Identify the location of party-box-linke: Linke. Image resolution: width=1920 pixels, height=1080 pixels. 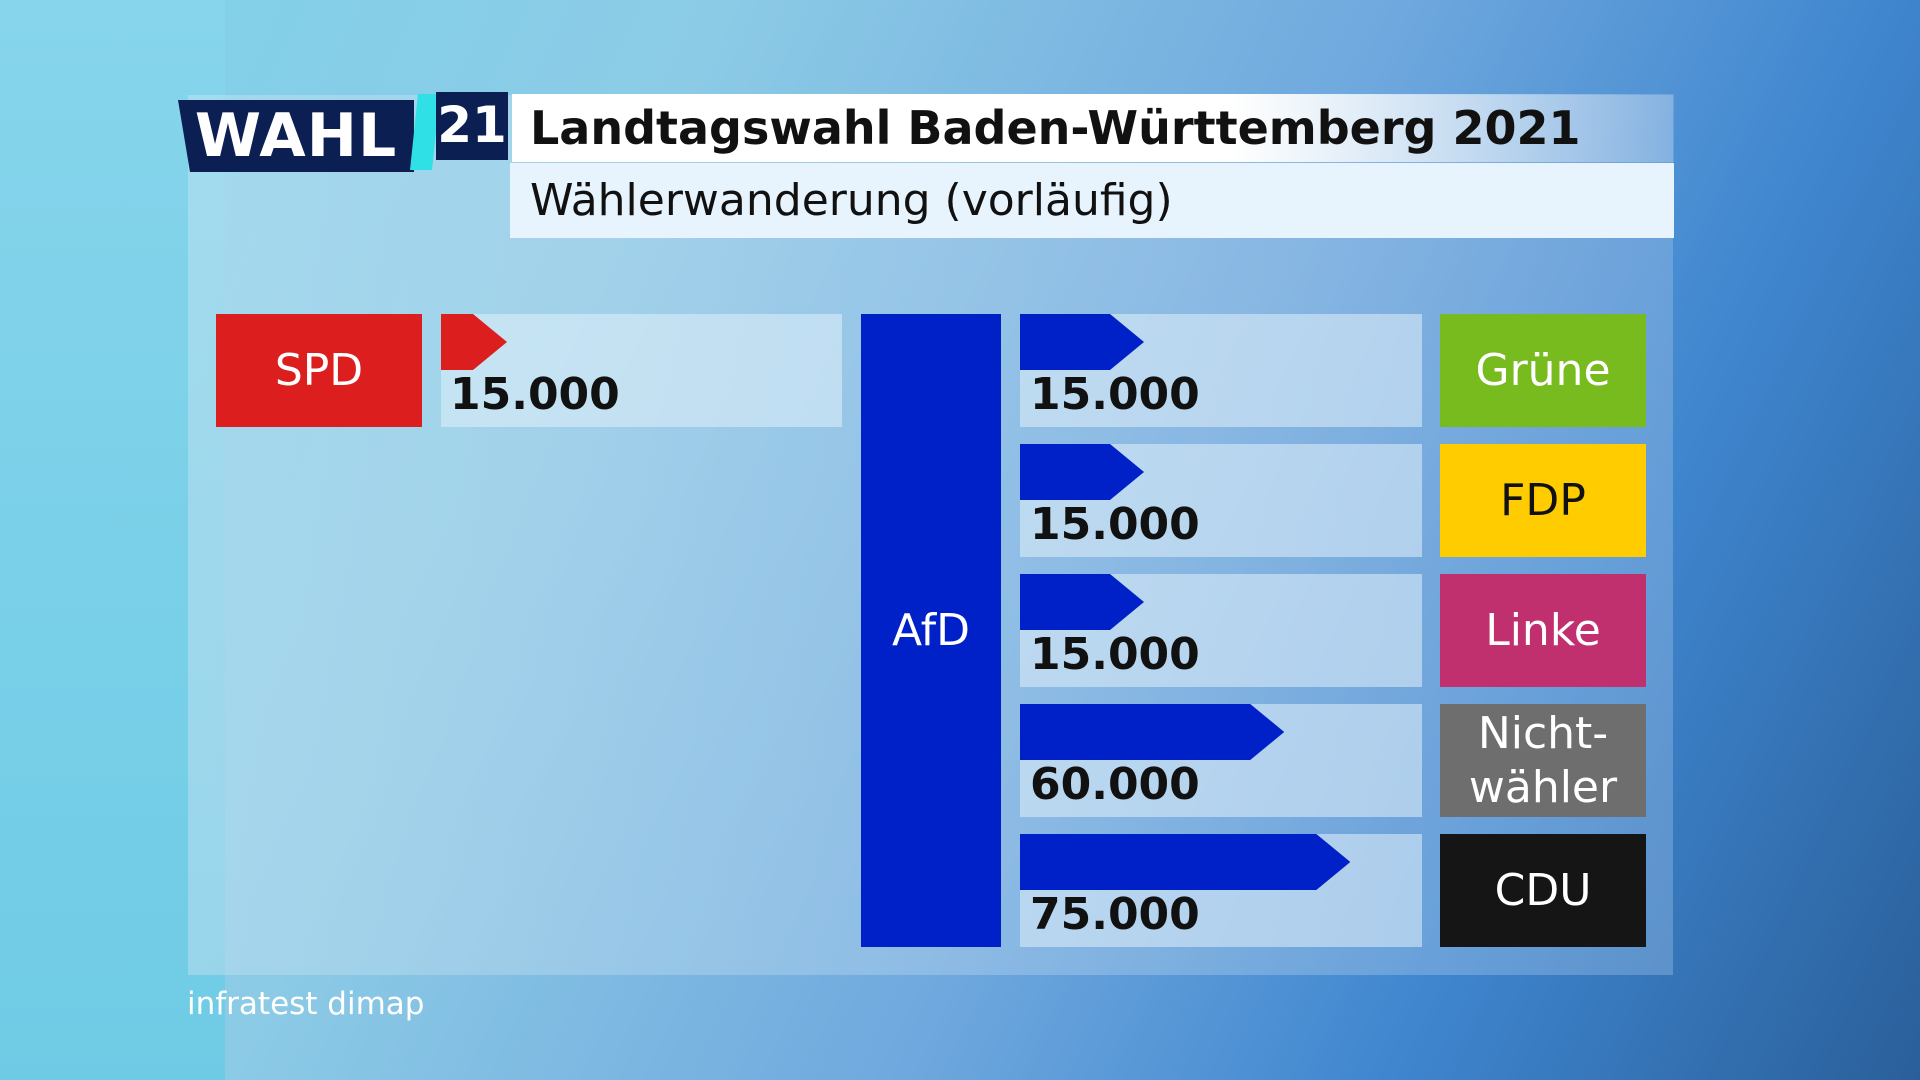
(1543, 630).